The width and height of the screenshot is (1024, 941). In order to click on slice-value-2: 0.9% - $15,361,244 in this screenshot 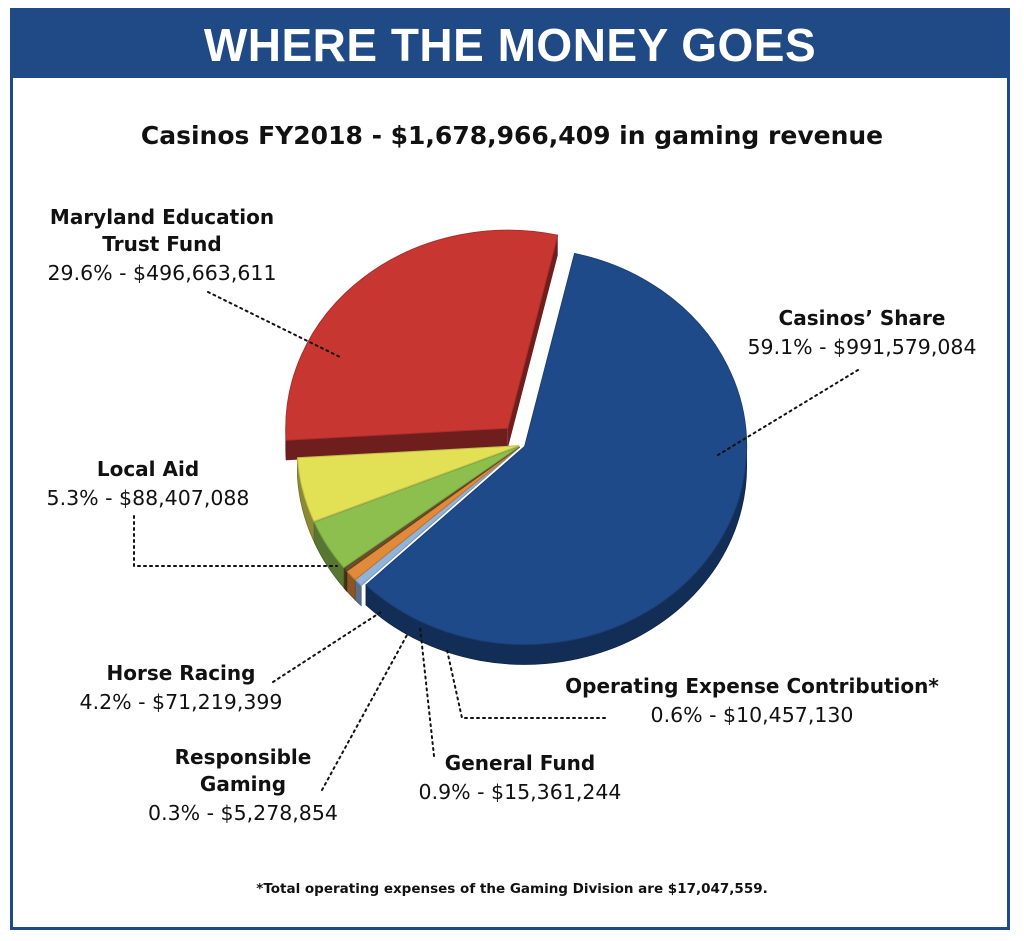, I will do `click(520, 792)`.